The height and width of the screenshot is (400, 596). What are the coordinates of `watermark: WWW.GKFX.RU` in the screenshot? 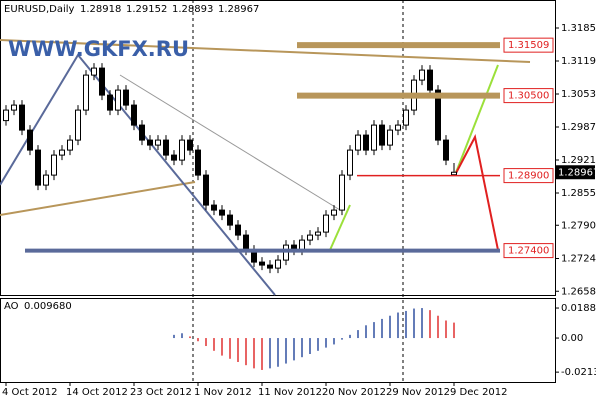 It's located at (98, 49).